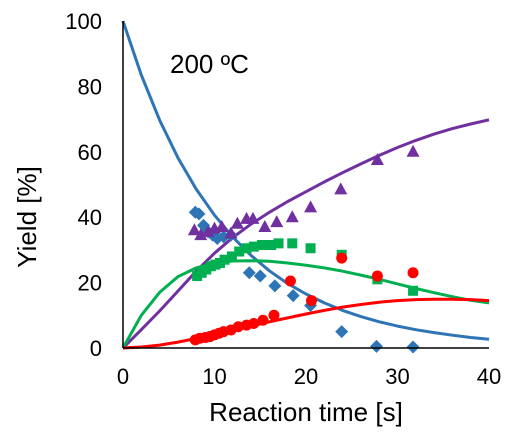  What do you see at coordinates (123, 376) in the screenshot?
I see `x-tick-label: 0` at bounding box center [123, 376].